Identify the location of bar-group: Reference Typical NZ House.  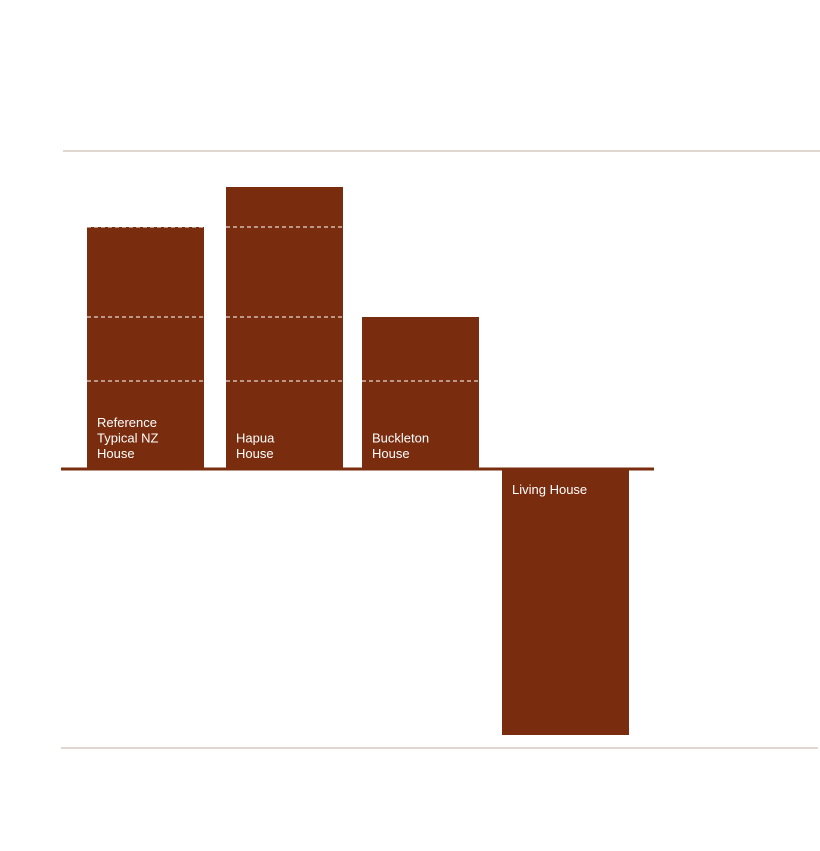
(145, 347).